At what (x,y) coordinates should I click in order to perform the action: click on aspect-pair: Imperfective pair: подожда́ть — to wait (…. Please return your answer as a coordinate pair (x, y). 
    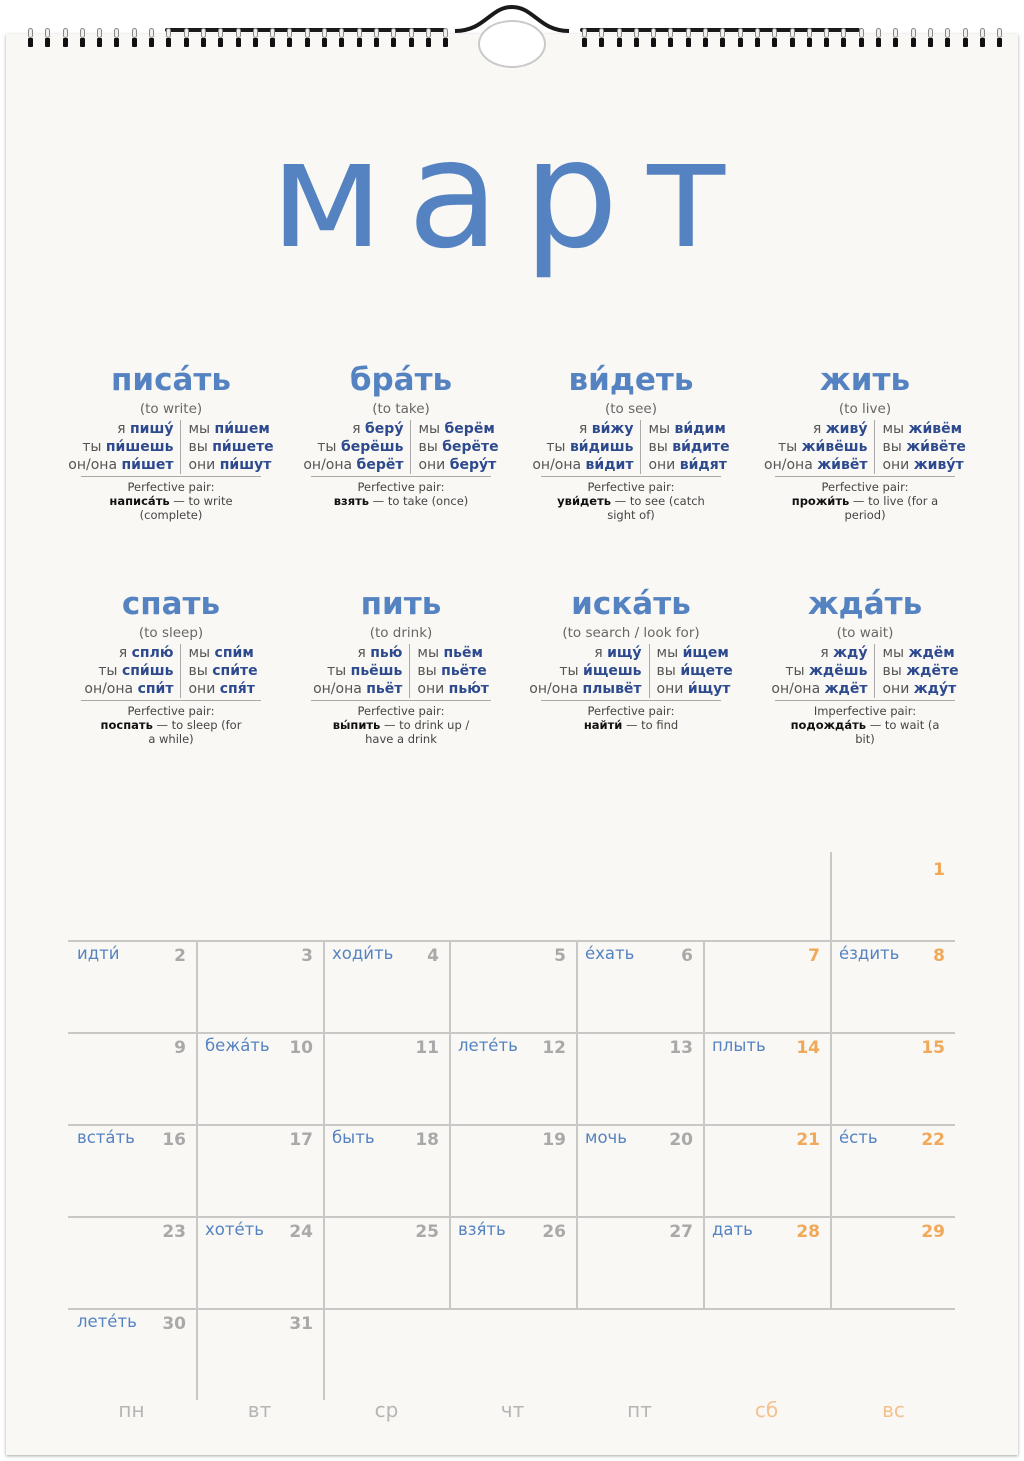
    Looking at the image, I should click on (865, 725).